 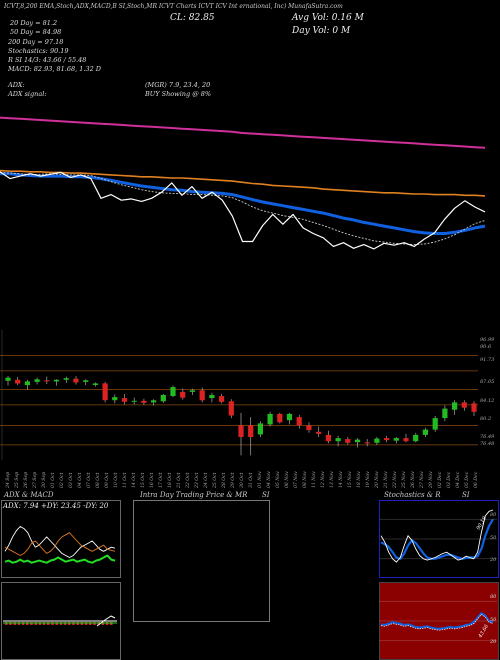 I want to click on date-axis-label: 11 Nov, so click(x=314, y=479).